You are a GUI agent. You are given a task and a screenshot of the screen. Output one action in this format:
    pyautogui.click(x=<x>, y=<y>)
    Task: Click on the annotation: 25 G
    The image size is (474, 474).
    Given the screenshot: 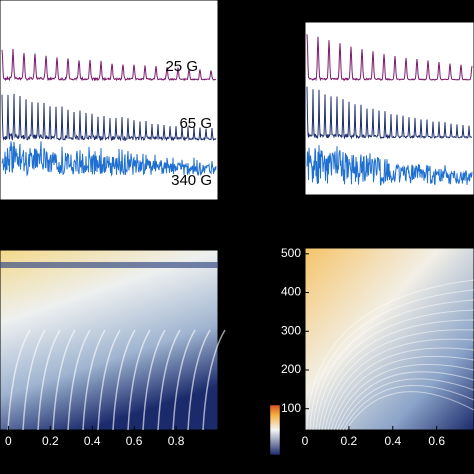 What is the action you would take?
    pyautogui.click(x=181, y=66)
    